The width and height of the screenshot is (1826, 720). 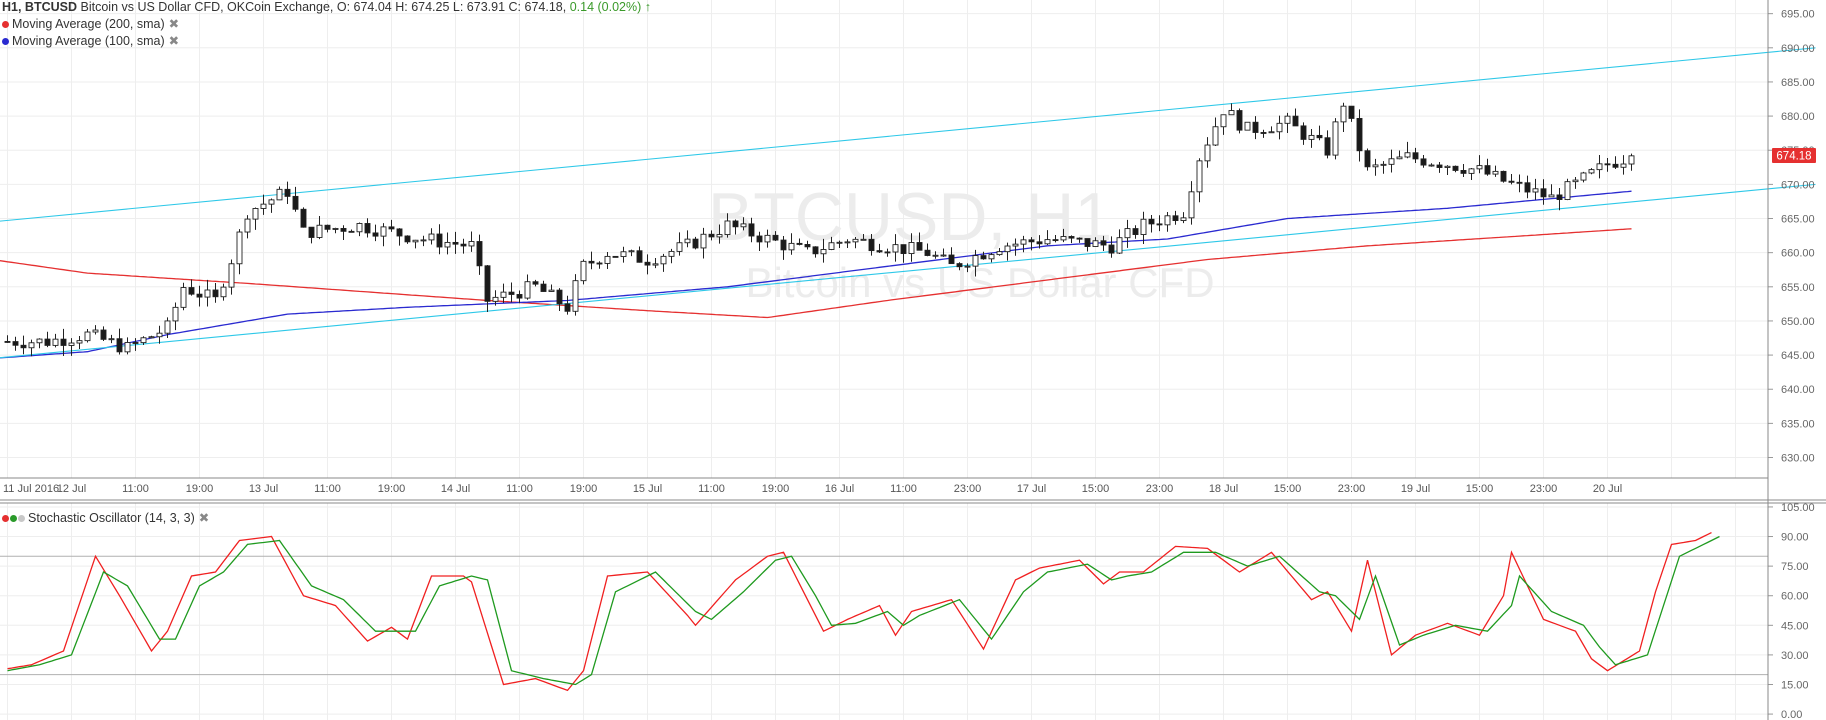 I want to click on symbol-title: H1, BTCUSD, so click(x=40, y=7).